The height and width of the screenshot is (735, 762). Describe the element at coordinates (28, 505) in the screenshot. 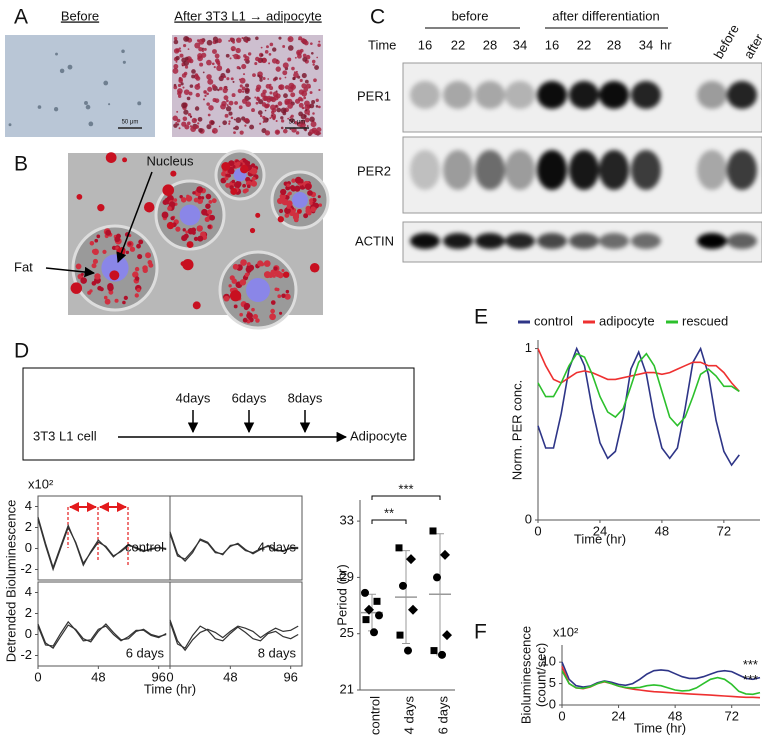

I see `y-tick-label: 4` at that location.